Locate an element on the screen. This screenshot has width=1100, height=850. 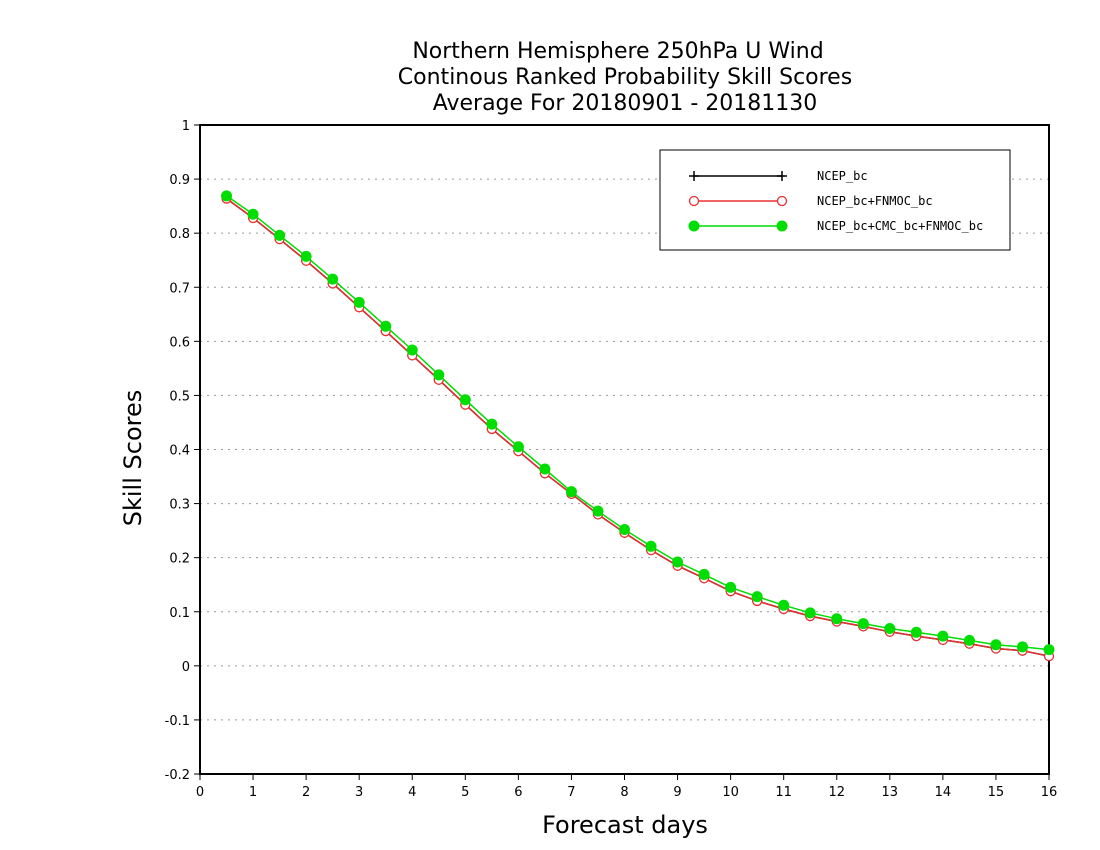
x-axis-title: Forecast days is located at coordinates (625, 825).